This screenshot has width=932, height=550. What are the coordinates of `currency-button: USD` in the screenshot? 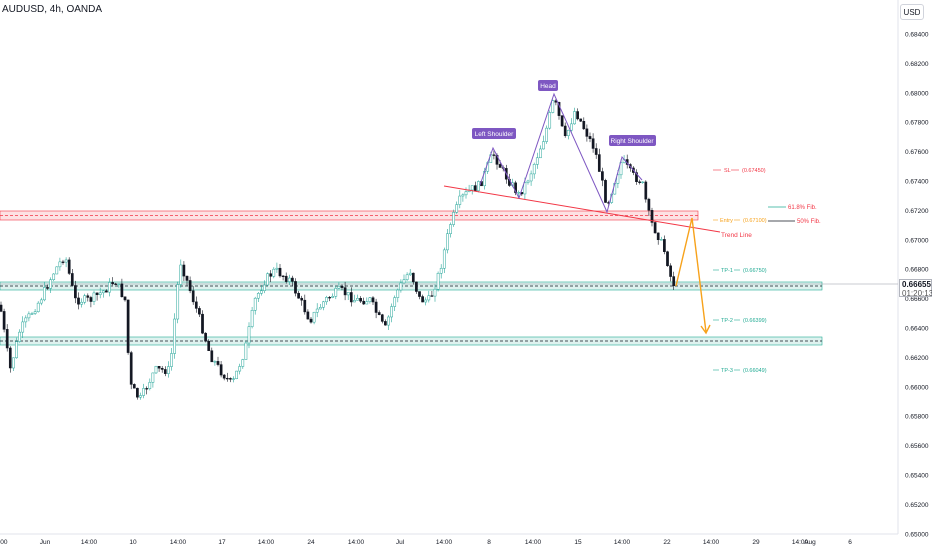 It's located at (912, 12).